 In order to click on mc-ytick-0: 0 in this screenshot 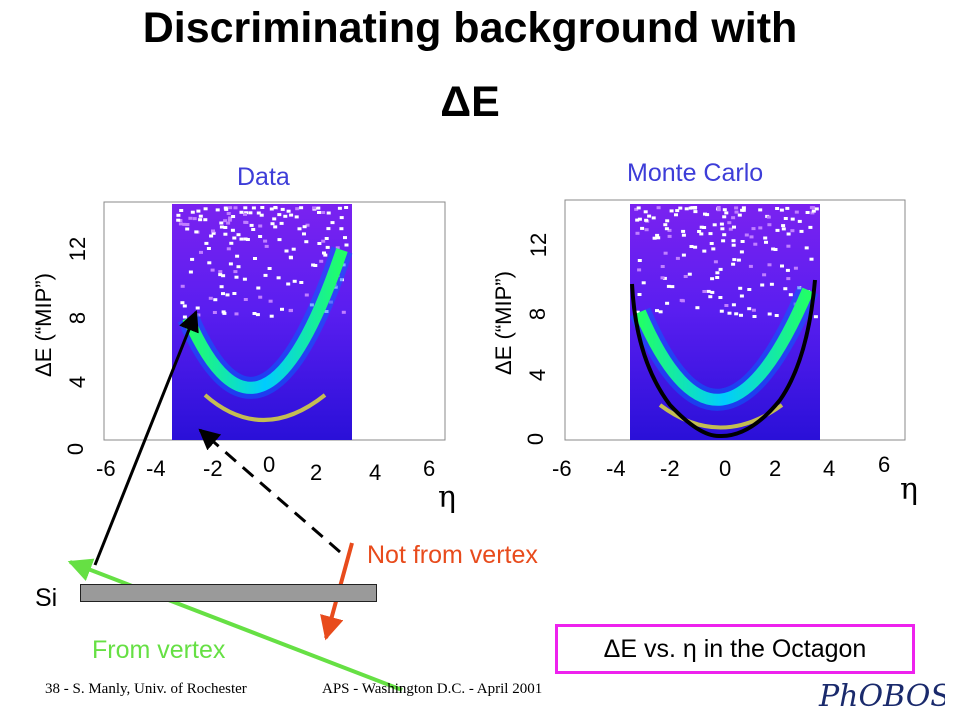, I will do `click(536, 439)`.